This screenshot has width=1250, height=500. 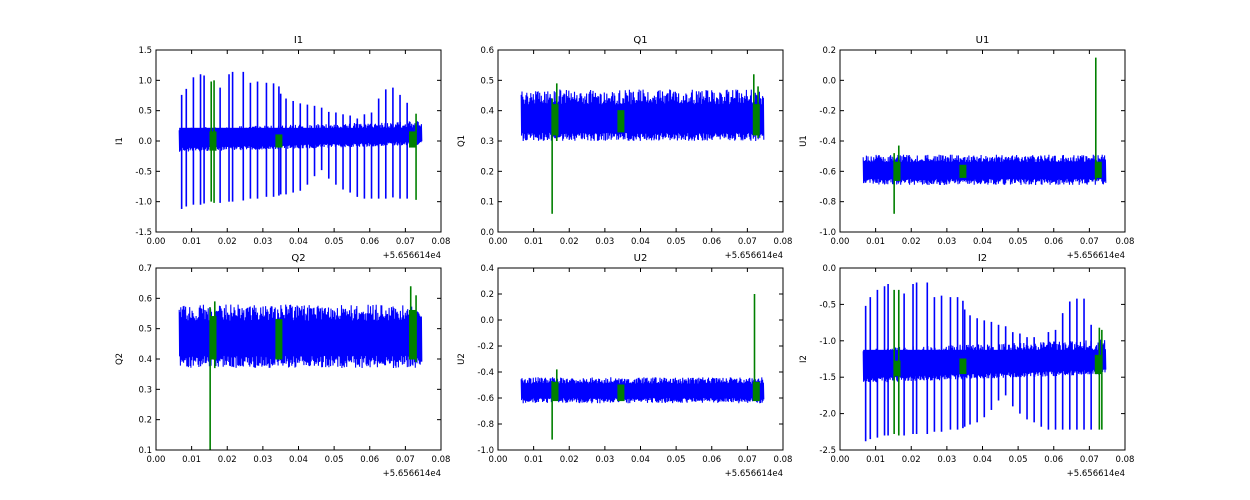 What do you see at coordinates (298, 40) in the screenshot?
I see `panel-title: I1` at bounding box center [298, 40].